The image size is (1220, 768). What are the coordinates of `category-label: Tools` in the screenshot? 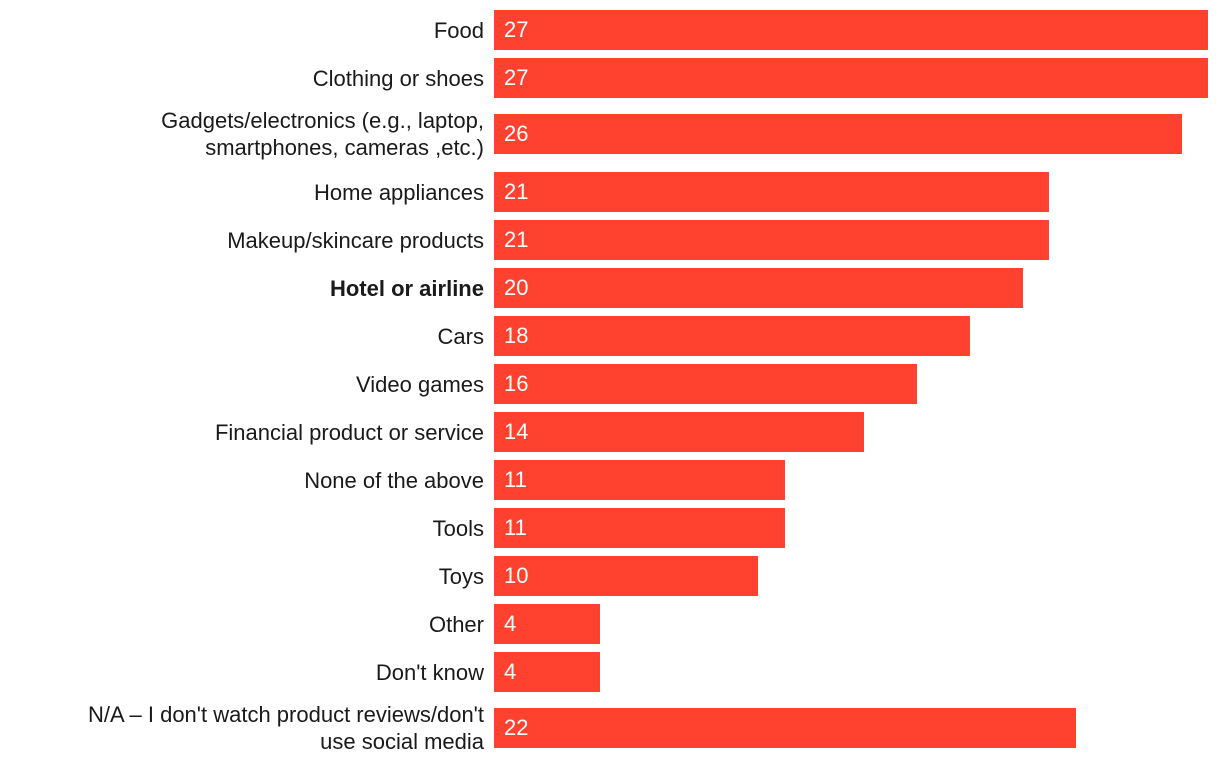 It's located at (458, 528).